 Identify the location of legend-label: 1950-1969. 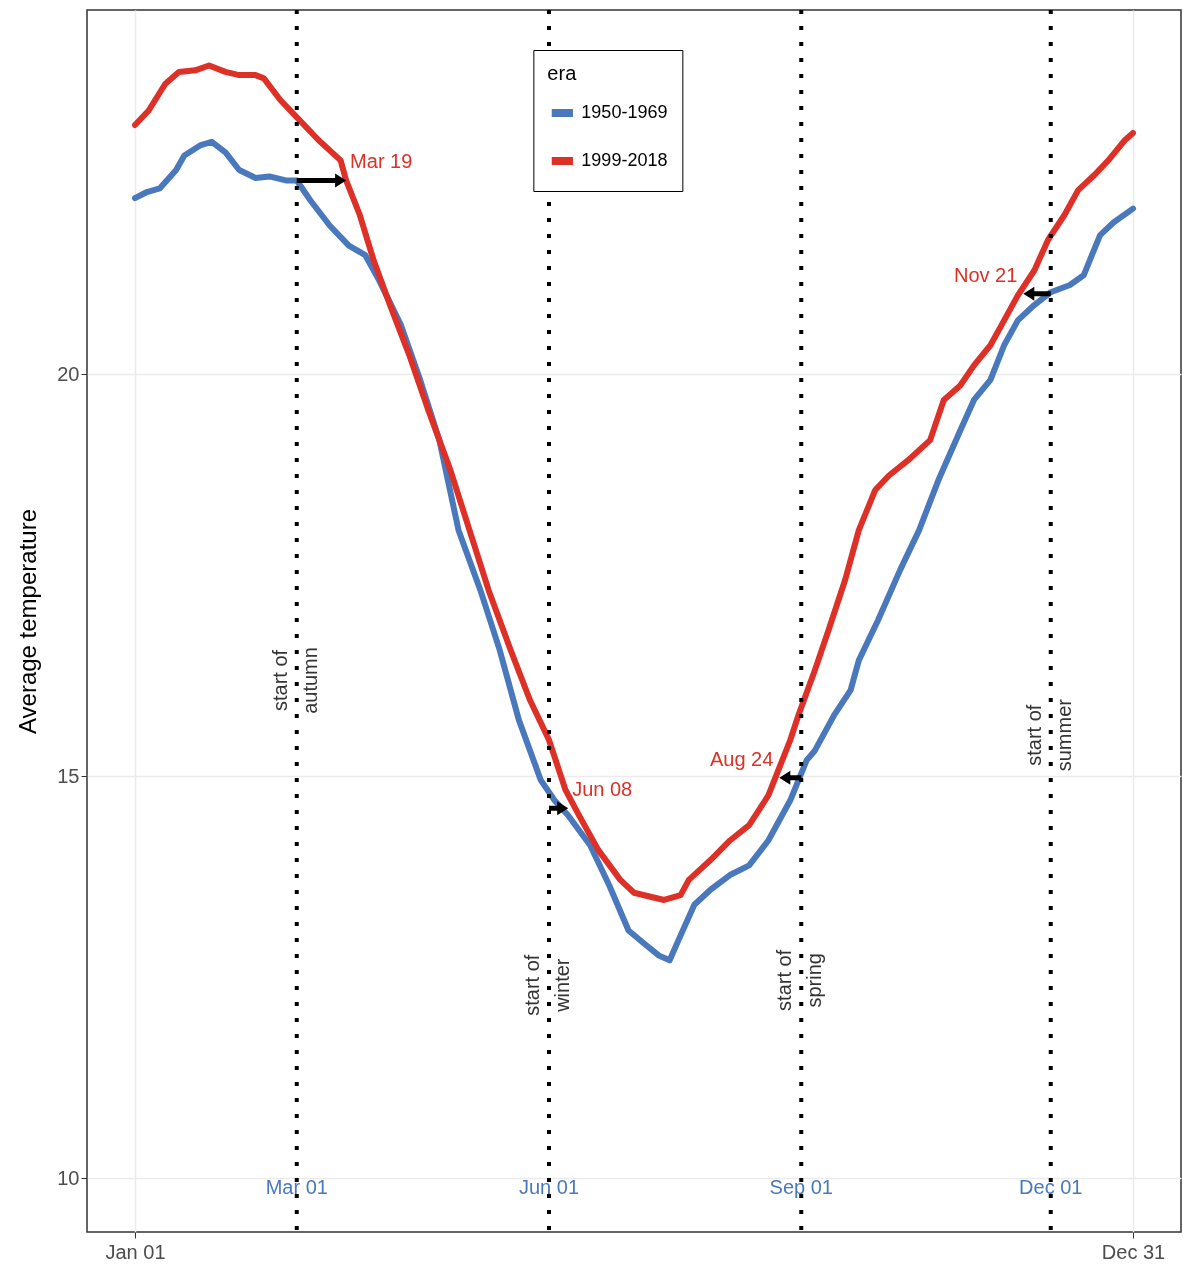
(624, 112).